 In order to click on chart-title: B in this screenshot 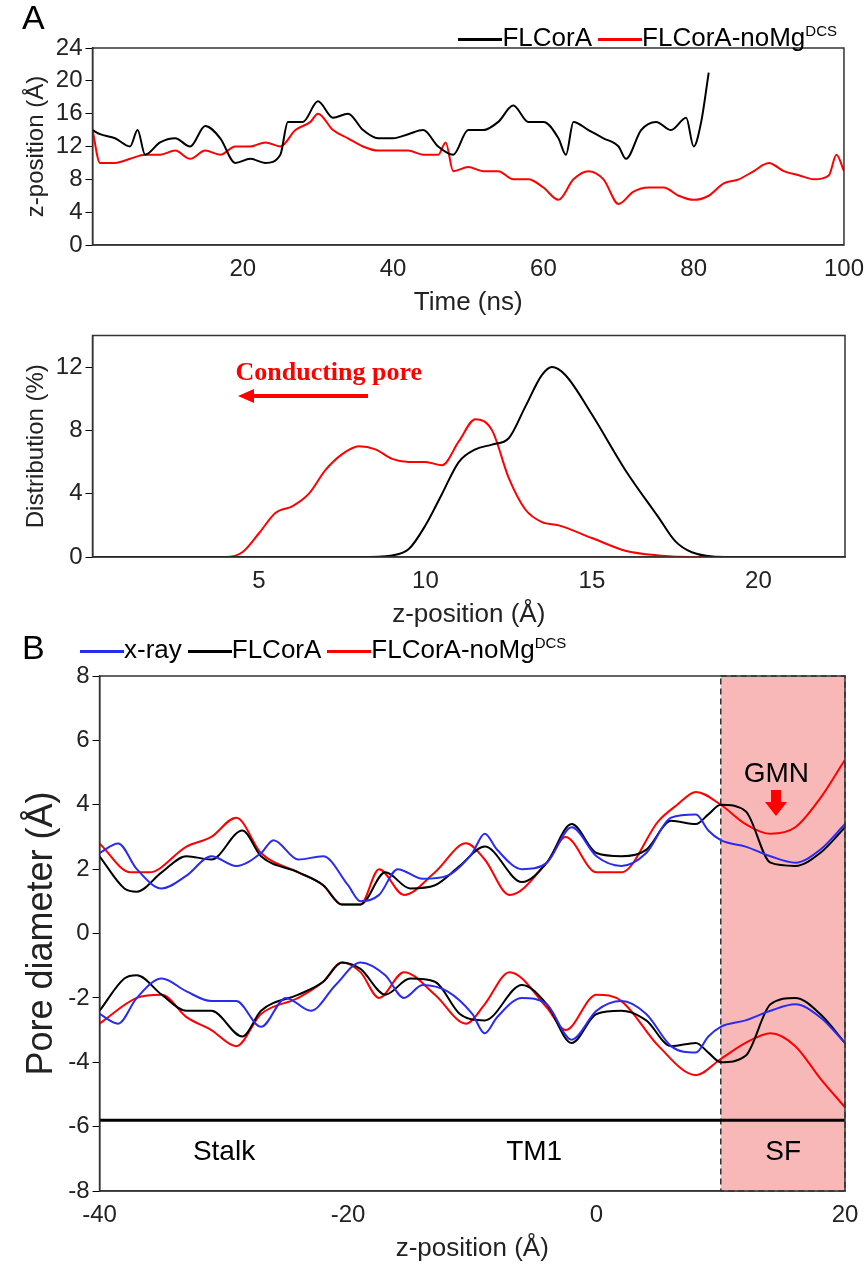, I will do `click(33, 647)`.